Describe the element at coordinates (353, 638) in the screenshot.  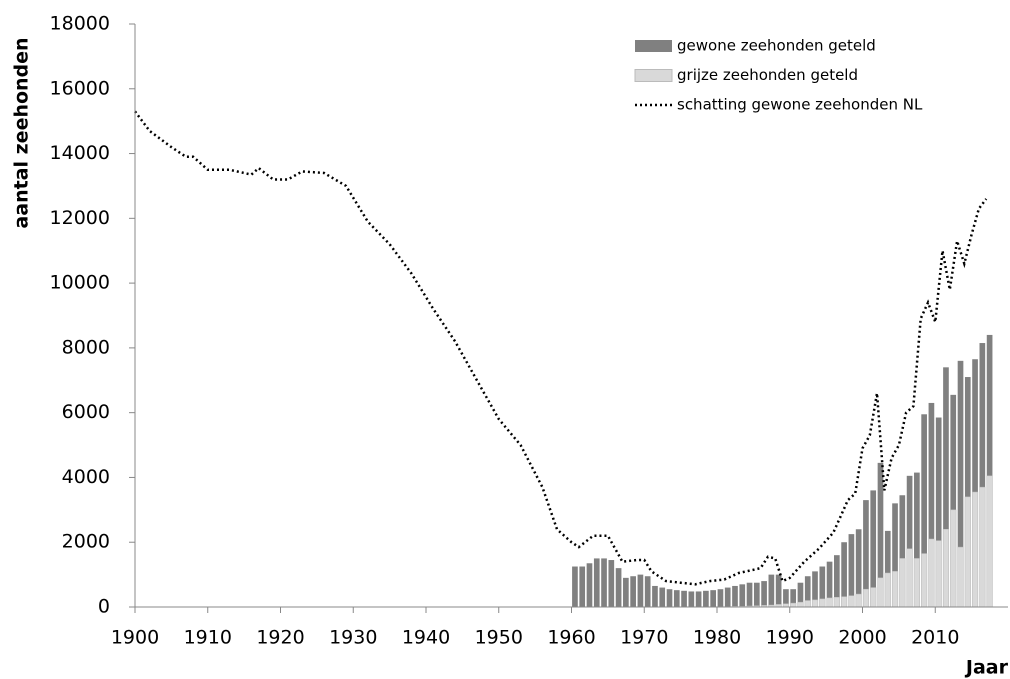
I see `x-tick-label: 1930` at that location.